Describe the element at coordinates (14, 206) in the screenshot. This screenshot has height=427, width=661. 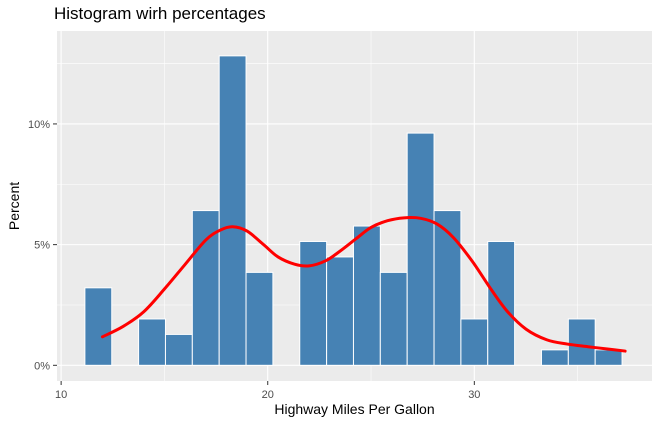
I see `y-axis-label: Percent` at that location.